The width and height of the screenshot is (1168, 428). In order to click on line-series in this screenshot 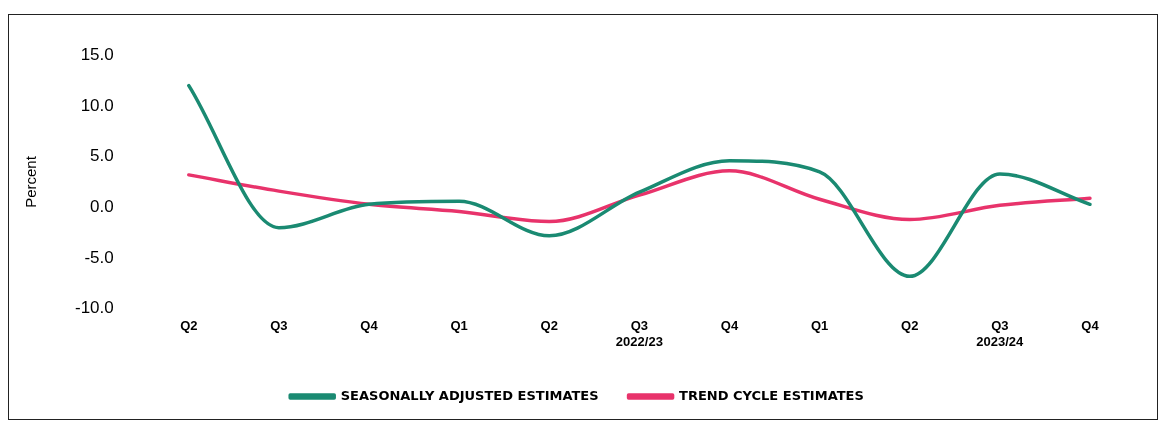, I will do `click(639, 196)`.